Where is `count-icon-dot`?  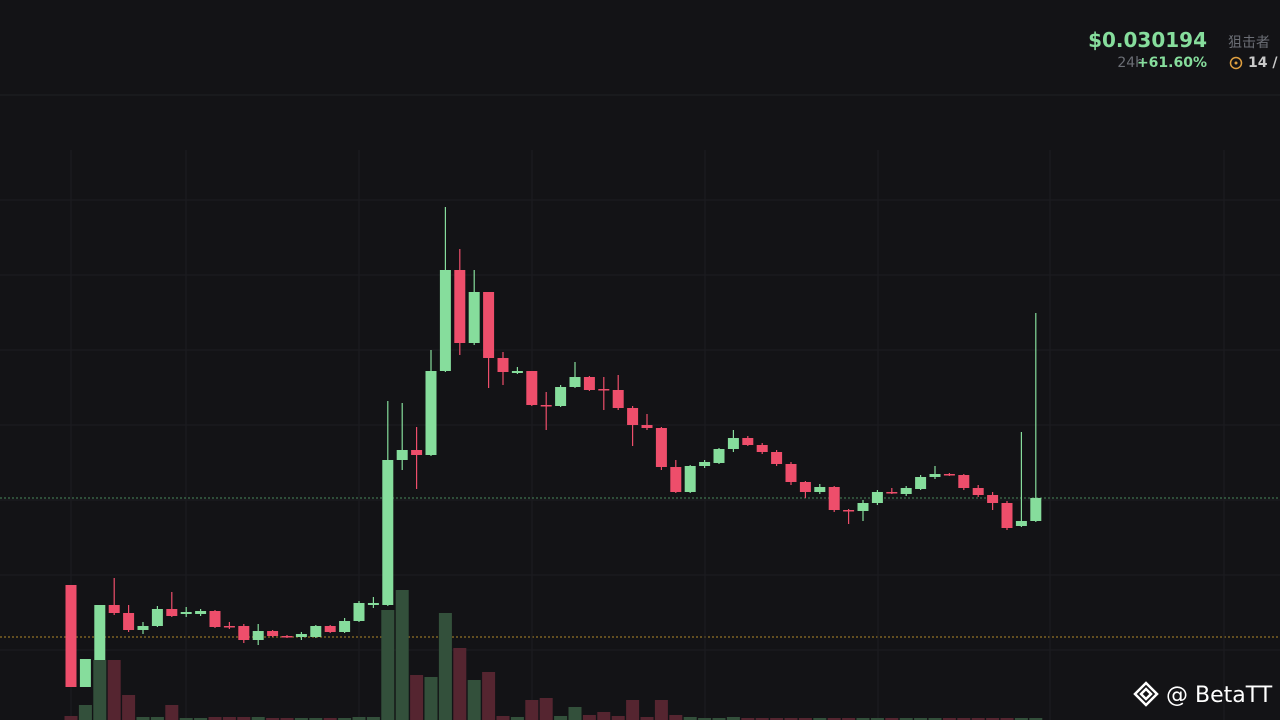 count-icon-dot is located at coordinates (1236, 63).